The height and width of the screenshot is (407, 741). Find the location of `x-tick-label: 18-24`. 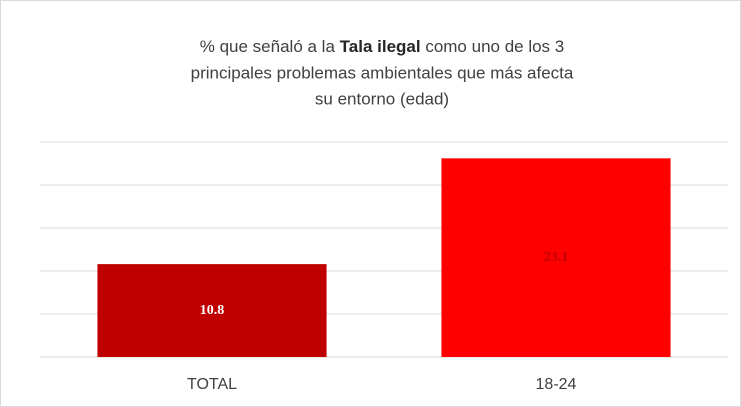

x-tick-label: 18-24 is located at coordinates (556, 384).